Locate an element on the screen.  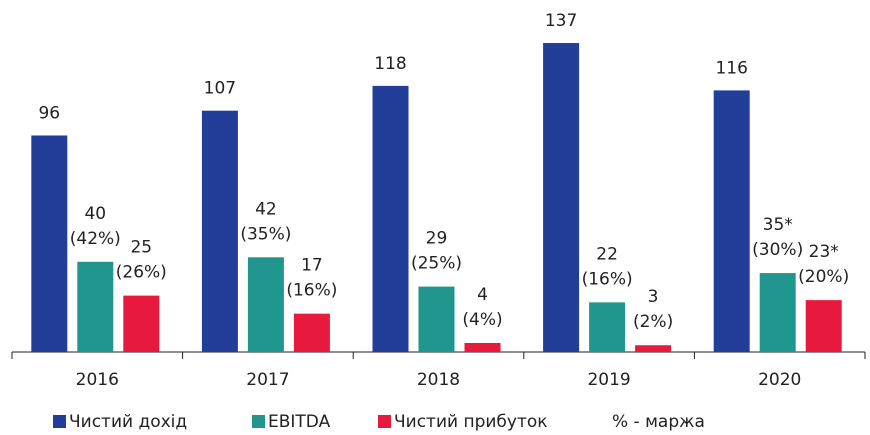
legend-label: Чистий дохід is located at coordinates (128, 422).